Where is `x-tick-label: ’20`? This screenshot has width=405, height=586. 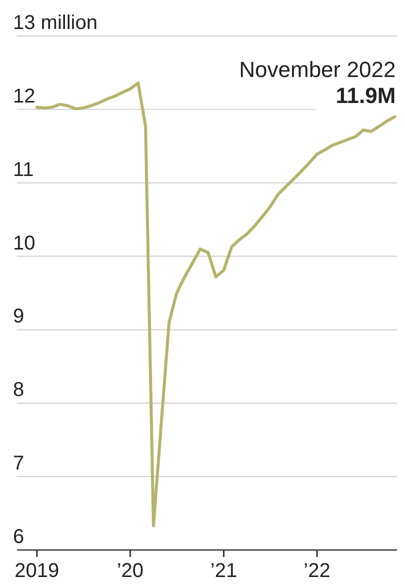 x-tick-label: ’20 is located at coordinates (130, 571).